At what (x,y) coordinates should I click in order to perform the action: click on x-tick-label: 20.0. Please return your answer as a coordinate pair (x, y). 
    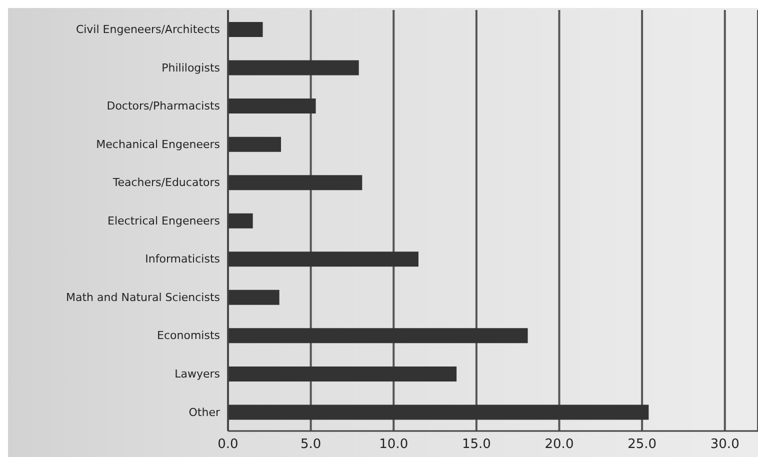
    Looking at the image, I should click on (559, 444).